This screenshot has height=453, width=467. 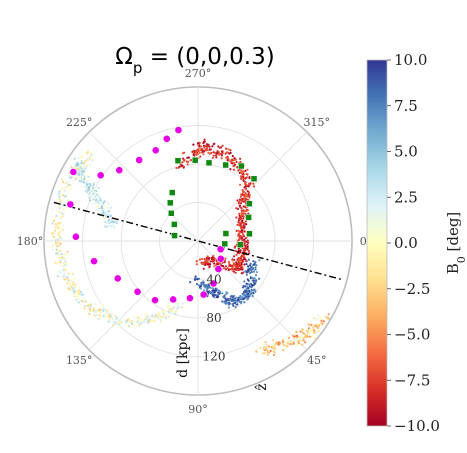 I want to click on dashdot-line-layer, so click(x=198, y=241).